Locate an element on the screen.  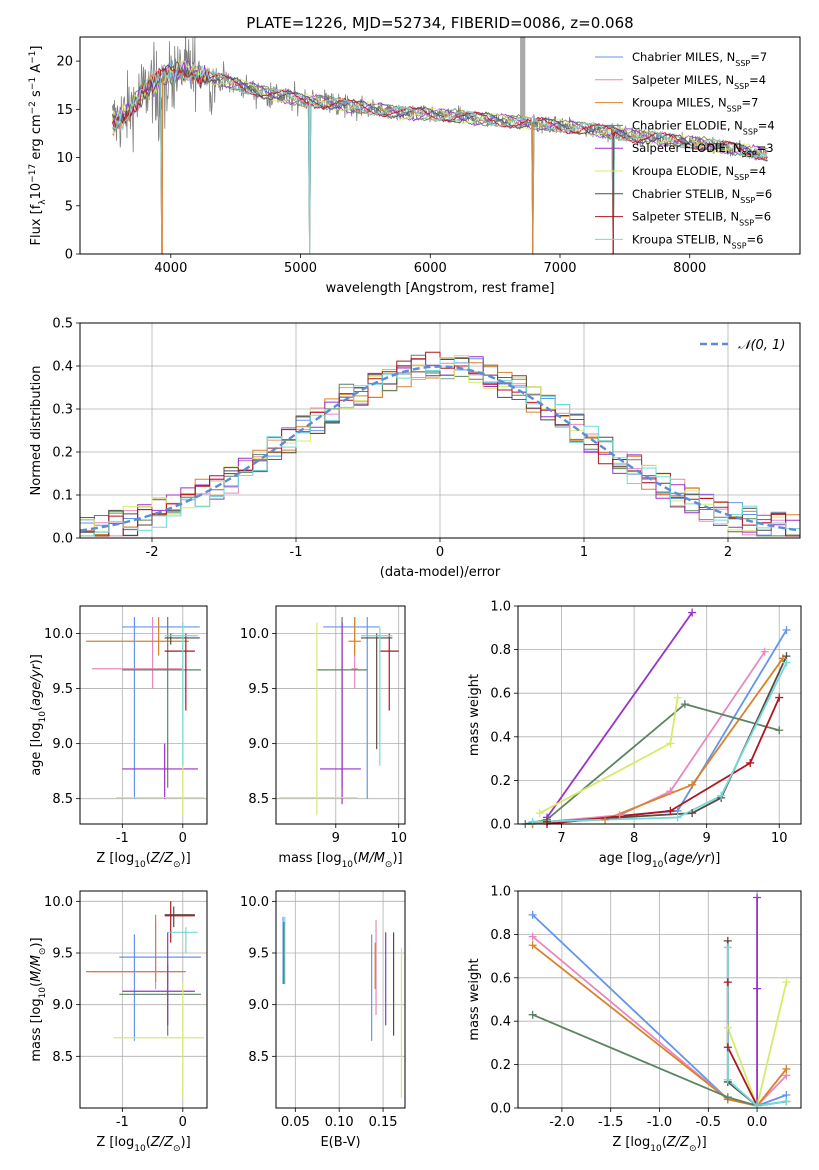
label-part: −2 is located at coordinates (33, 107).